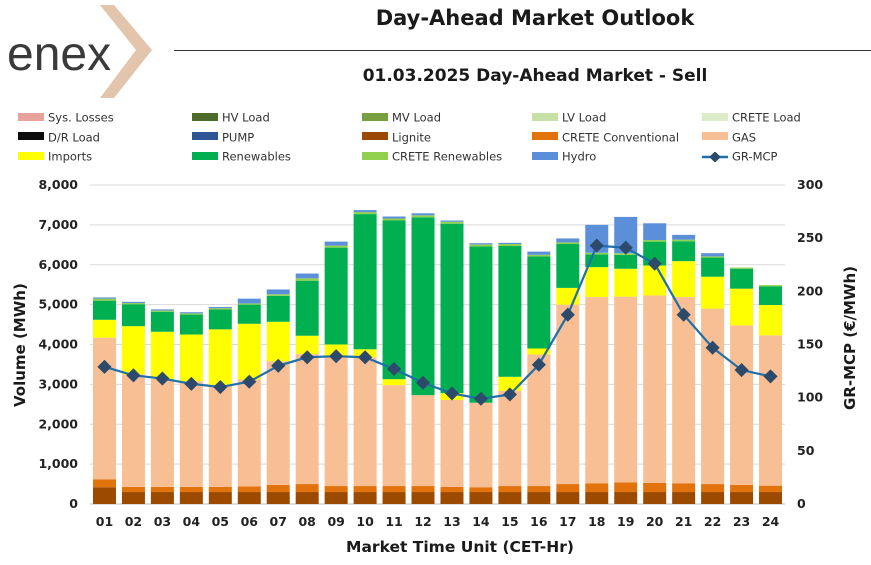 This screenshot has width=871, height=565. What do you see at coordinates (58, 184) in the screenshot?
I see `y-tick-label: 8,000` at bounding box center [58, 184].